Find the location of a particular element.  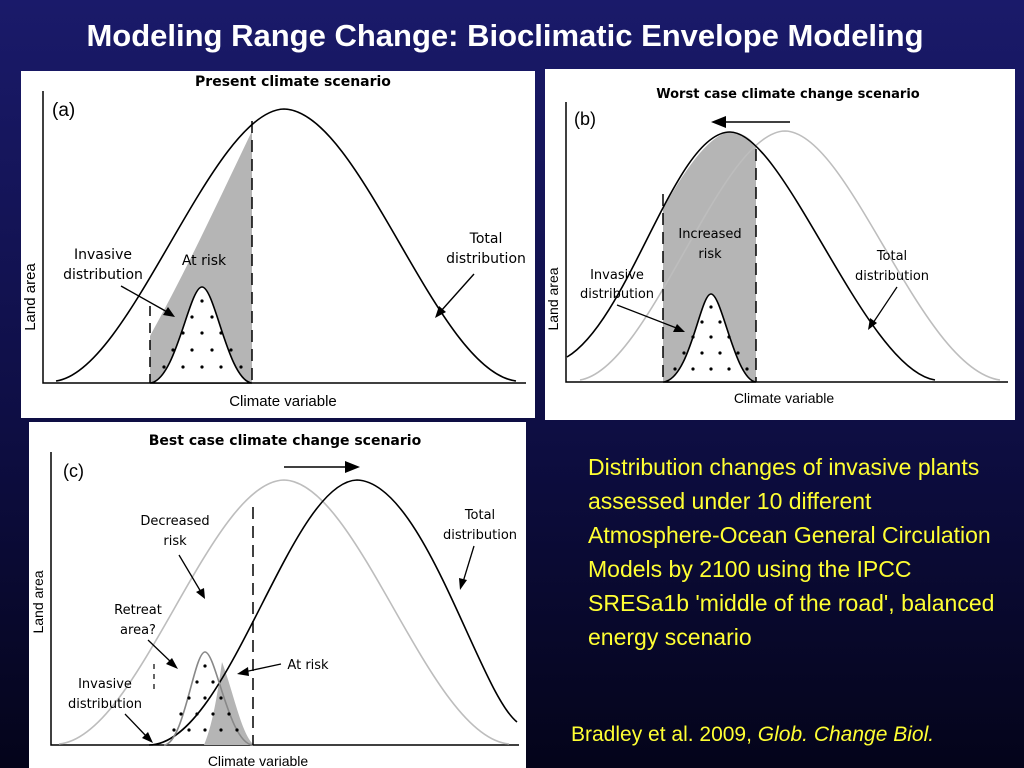

panel-c-shift-arrowhead is located at coordinates (352, 467).